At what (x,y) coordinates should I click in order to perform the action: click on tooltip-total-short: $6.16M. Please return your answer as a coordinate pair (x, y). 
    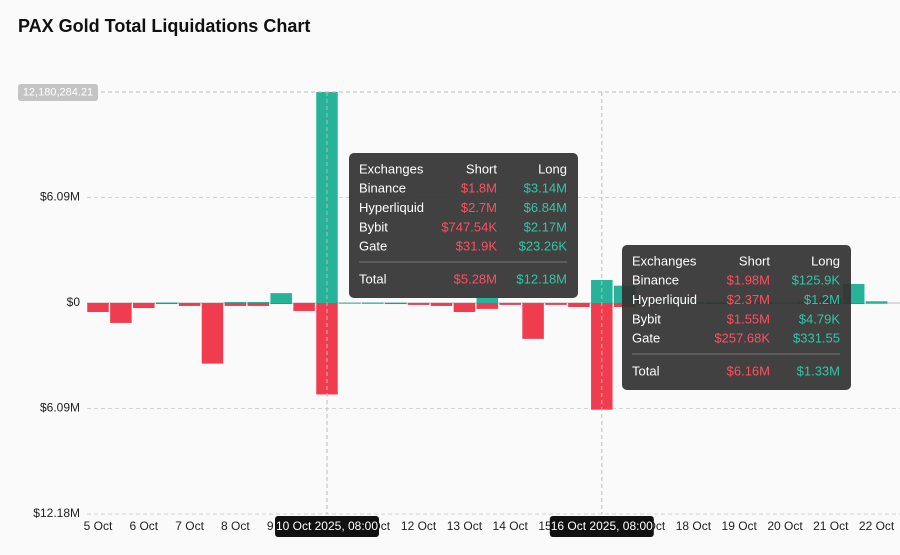
    Looking at the image, I should click on (748, 370).